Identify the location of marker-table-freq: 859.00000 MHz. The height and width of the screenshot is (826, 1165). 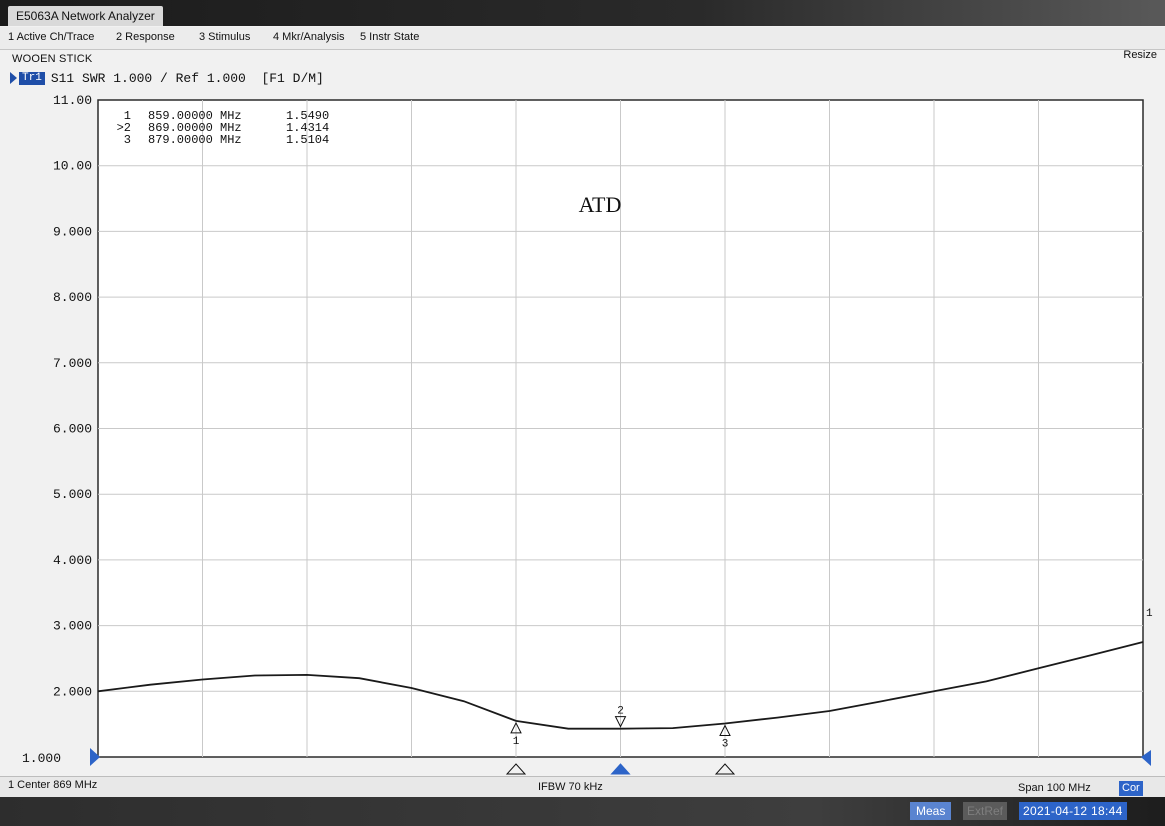
(195, 116).